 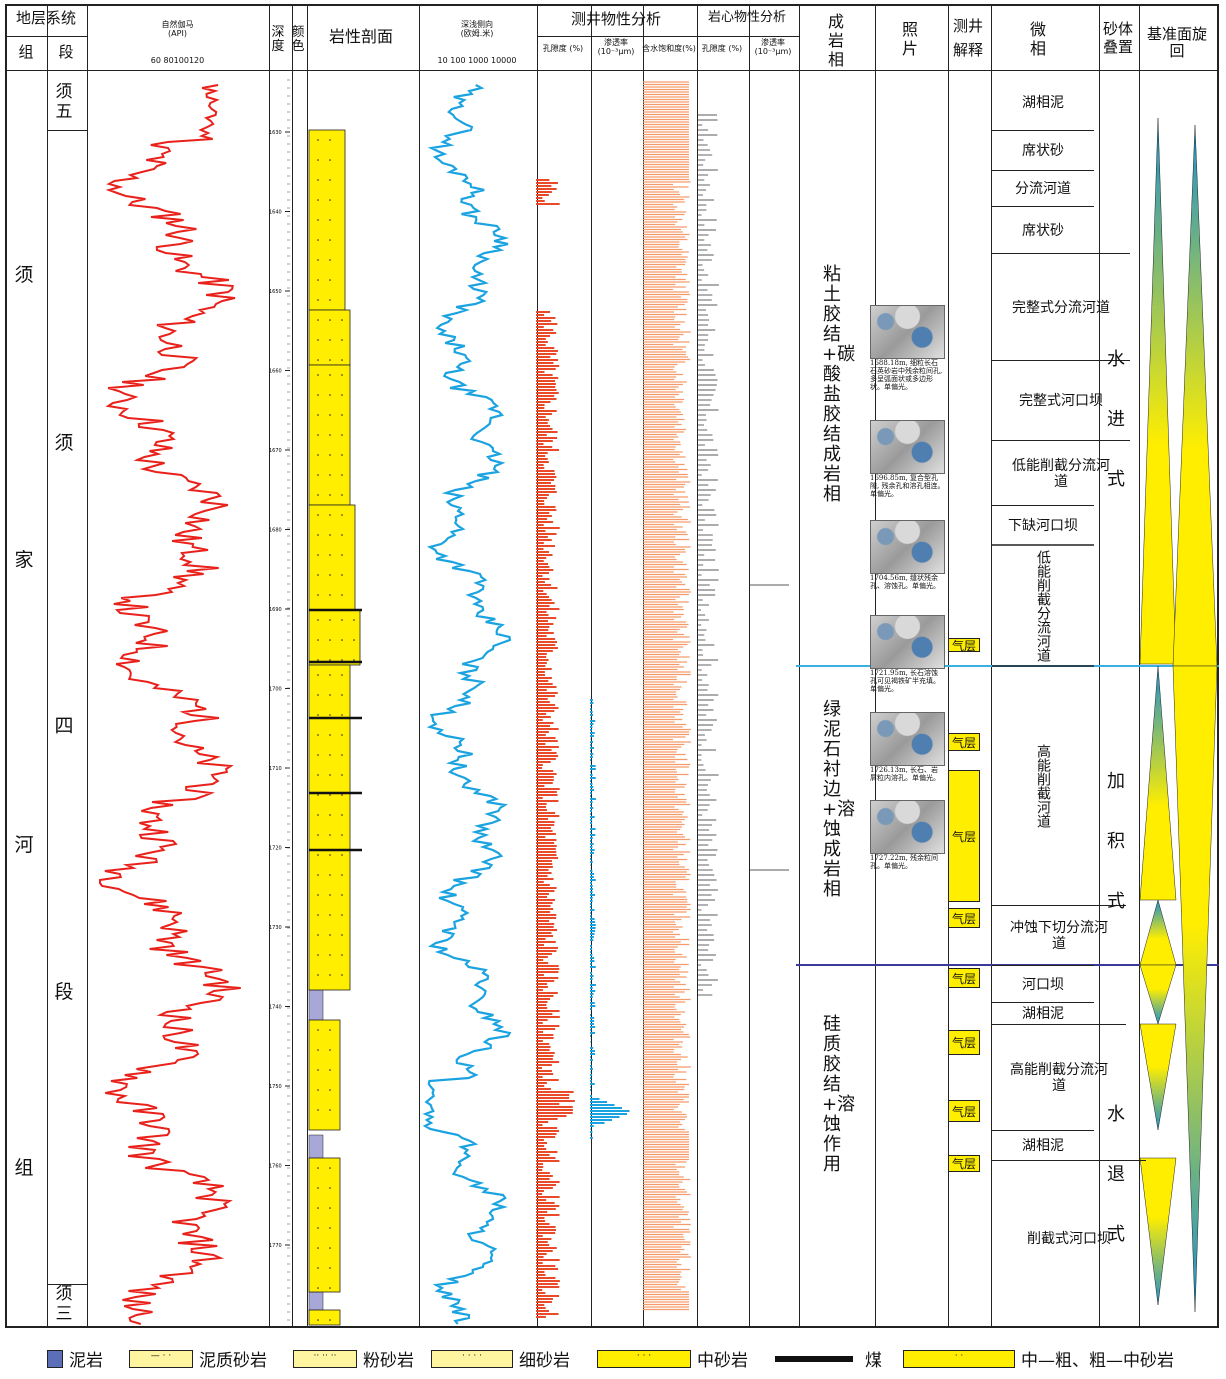 I want to click on thin-section-photo: 1721.95m, 长石溶蚀孔可见褐铁矿半充填。单偏光。, so click(x=907, y=654).